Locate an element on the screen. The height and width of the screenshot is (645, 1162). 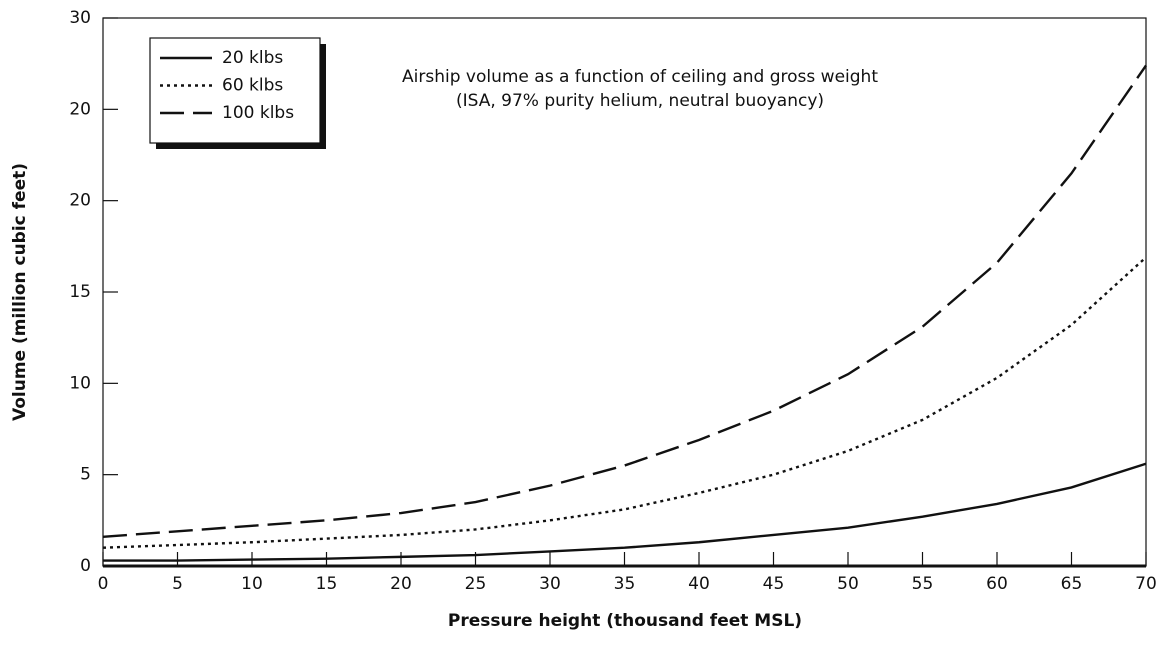
x-tick-label: 5 is located at coordinates (177, 584).